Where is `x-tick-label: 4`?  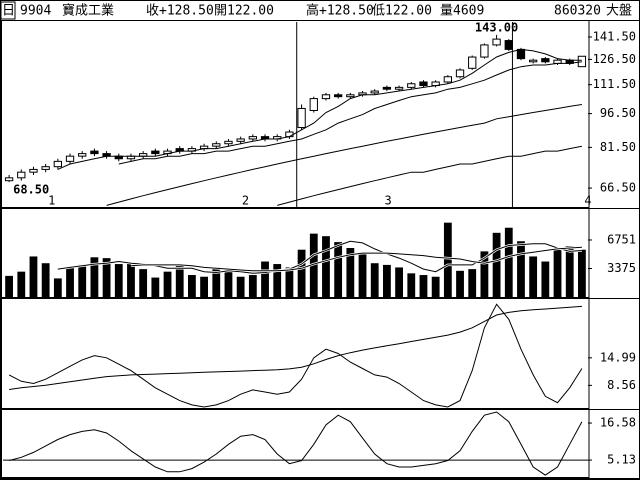 x-tick-label: 4 is located at coordinates (587, 201).